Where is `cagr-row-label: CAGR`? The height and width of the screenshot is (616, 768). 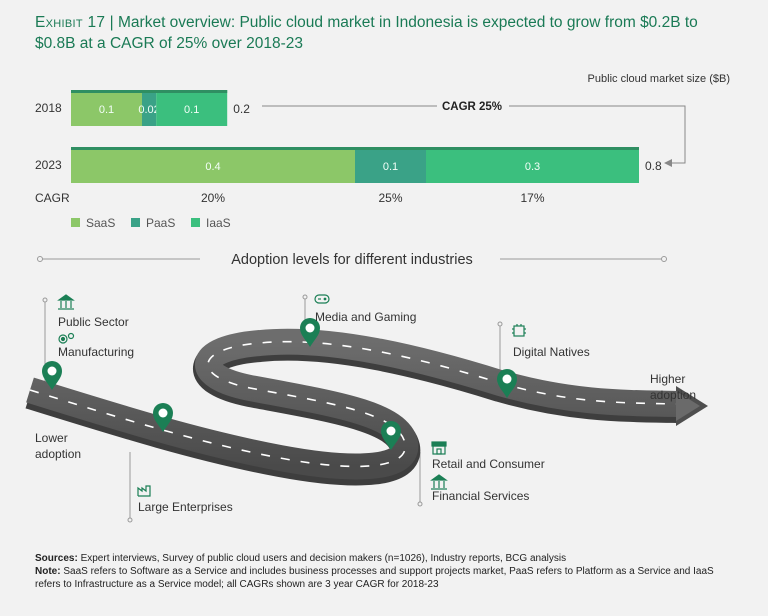 cagr-row-label: CAGR is located at coordinates (52, 198).